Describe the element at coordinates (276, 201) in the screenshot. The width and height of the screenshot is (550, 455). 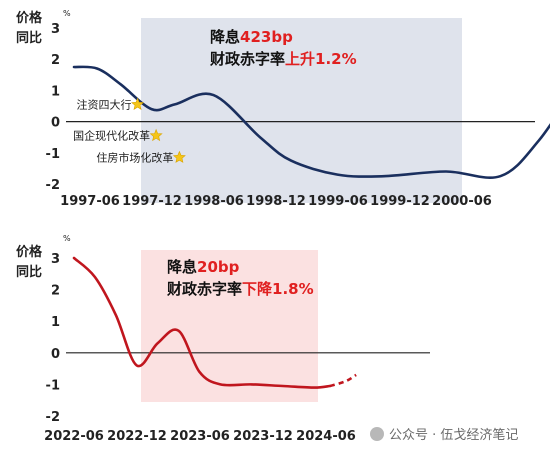
I see `x-tick-label: 1998-12` at that location.